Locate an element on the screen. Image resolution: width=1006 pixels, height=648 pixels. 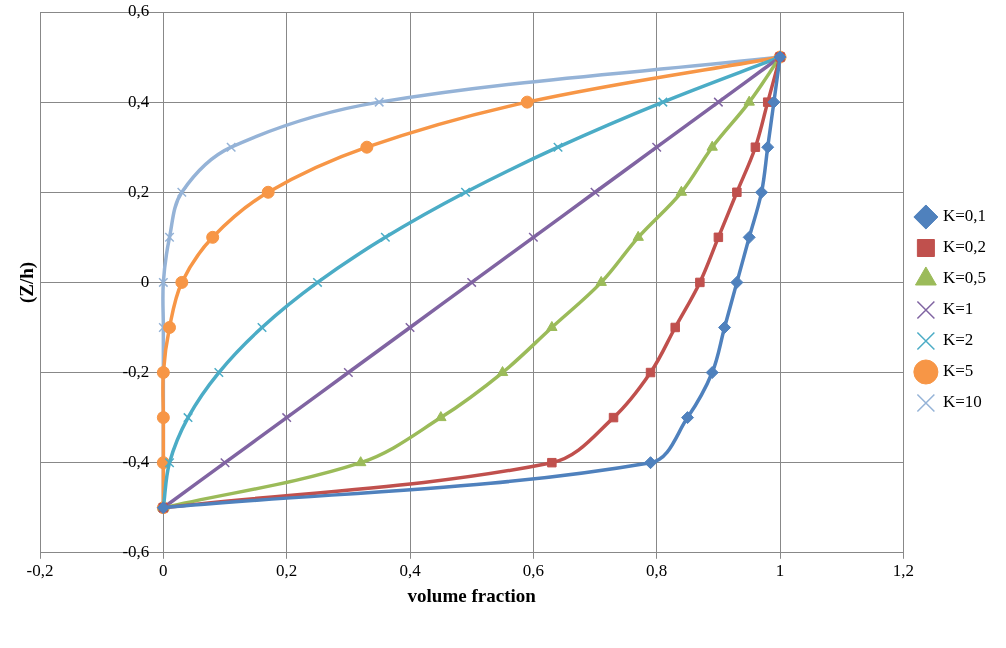
legend-label: K=0,1 is located at coordinates (964, 216).